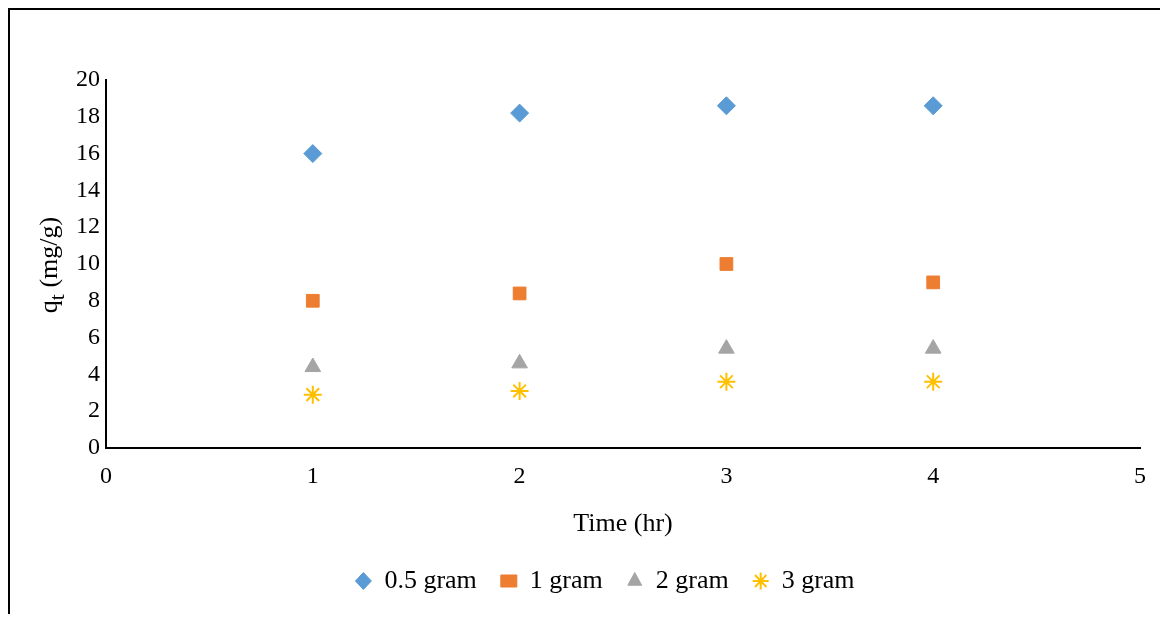  Describe the element at coordinates (88, 151) in the screenshot. I see `y-tick-label: 16` at that location.